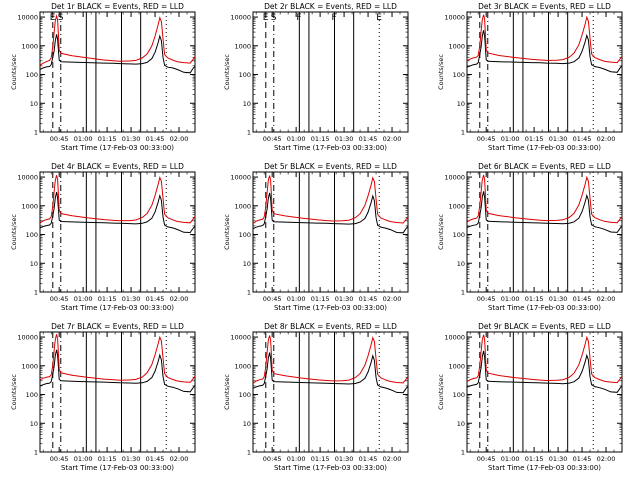 The height and width of the screenshot is (480, 640). What do you see at coordinates (298, 18) in the screenshot?
I see `event-marker-label: F` at bounding box center [298, 18].